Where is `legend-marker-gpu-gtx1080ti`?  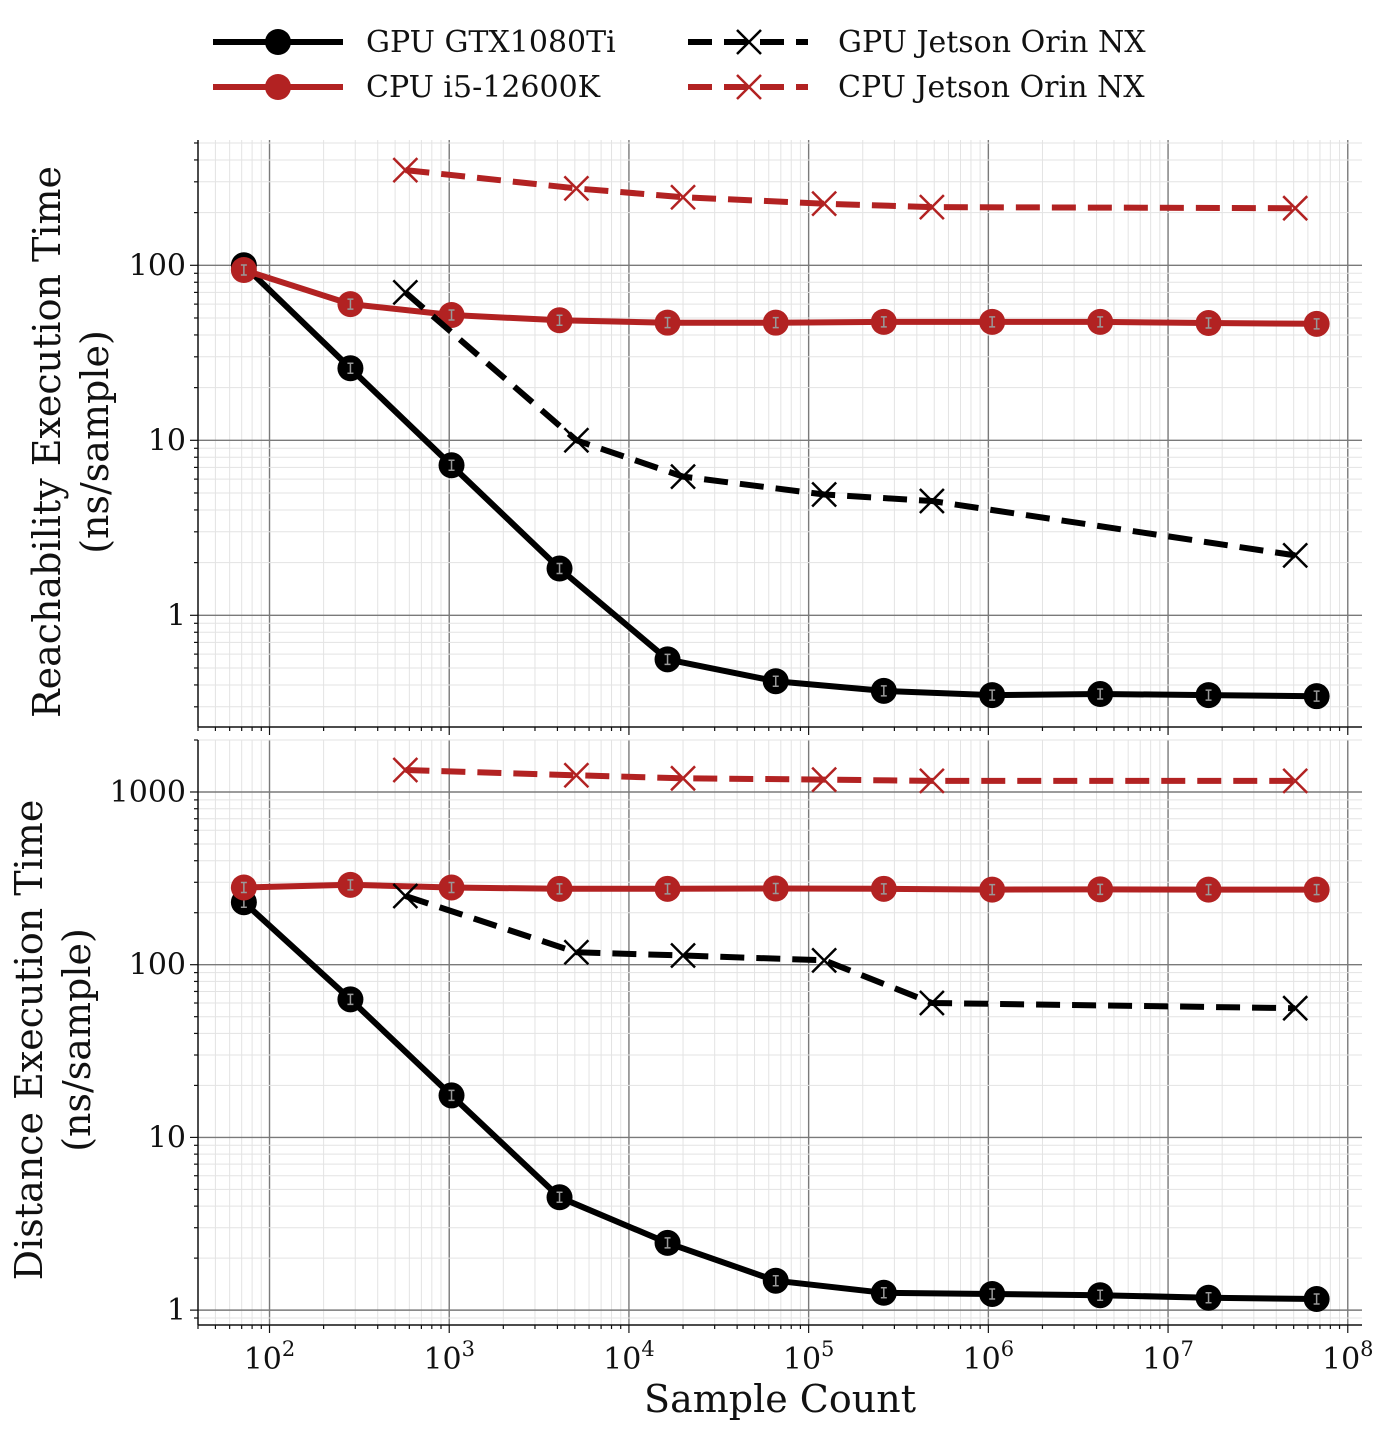
legend-marker-gpu-gtx1080ti is located at coordinates (278, 42).